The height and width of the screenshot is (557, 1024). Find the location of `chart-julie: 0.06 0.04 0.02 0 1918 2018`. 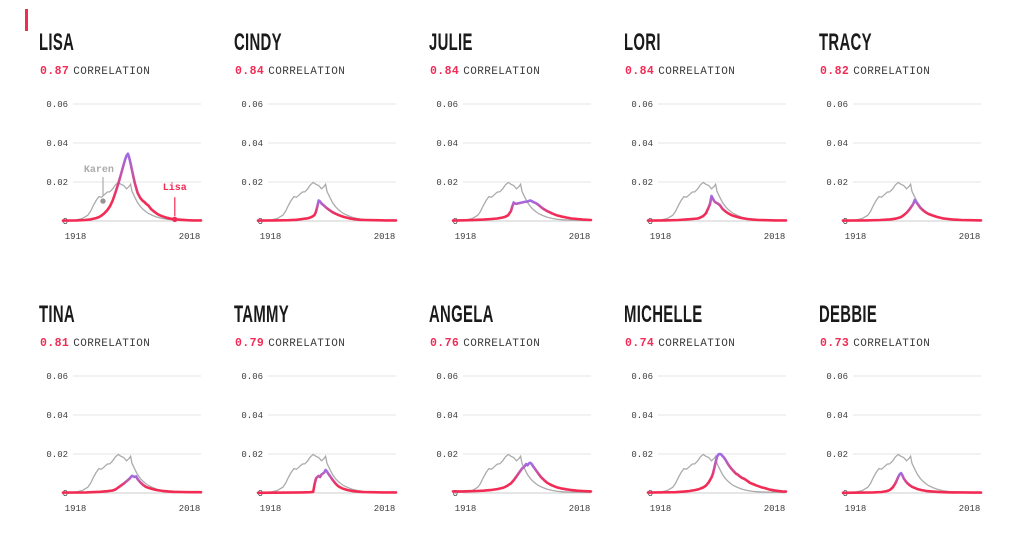

chart-julie: 0.06 0.04 0.02 0 1918 2018 is located at coordinates (514, 171).